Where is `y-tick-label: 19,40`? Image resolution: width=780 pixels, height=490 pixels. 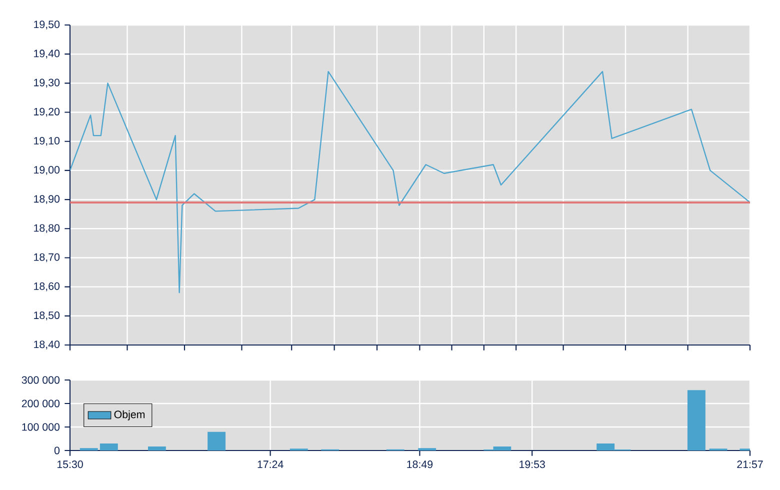
y-tick-label: 19,40 is located at coordinates (47, 54).